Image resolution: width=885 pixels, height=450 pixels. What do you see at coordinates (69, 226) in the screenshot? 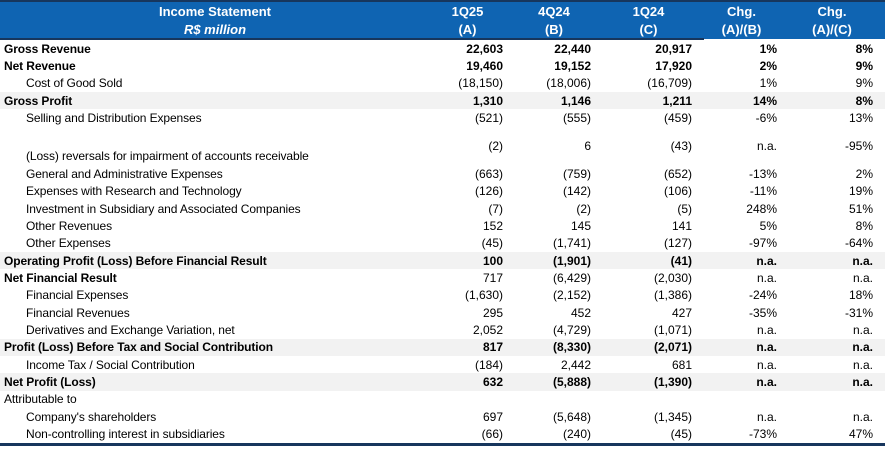
I see `row-label: Other Revenues` at bounding box center [69, 226].